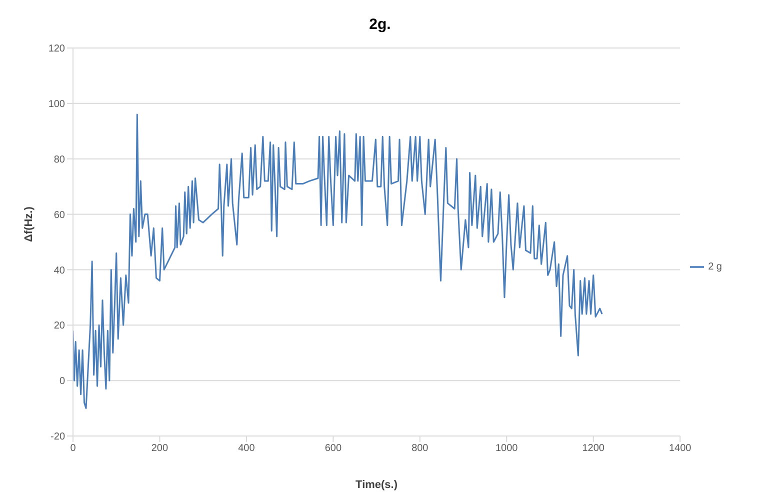 This screenshot has height=504, width=760. I want to click on y-axis-title: Δf(Hz.), so click(28, 224).